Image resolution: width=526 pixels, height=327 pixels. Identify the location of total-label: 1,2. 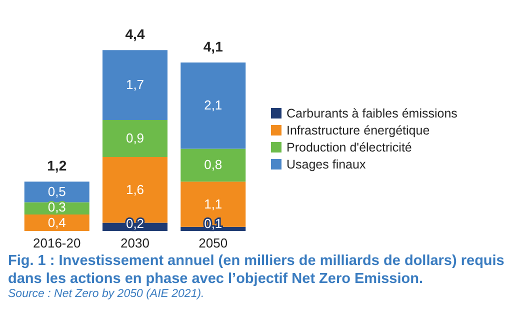
(57, 166).